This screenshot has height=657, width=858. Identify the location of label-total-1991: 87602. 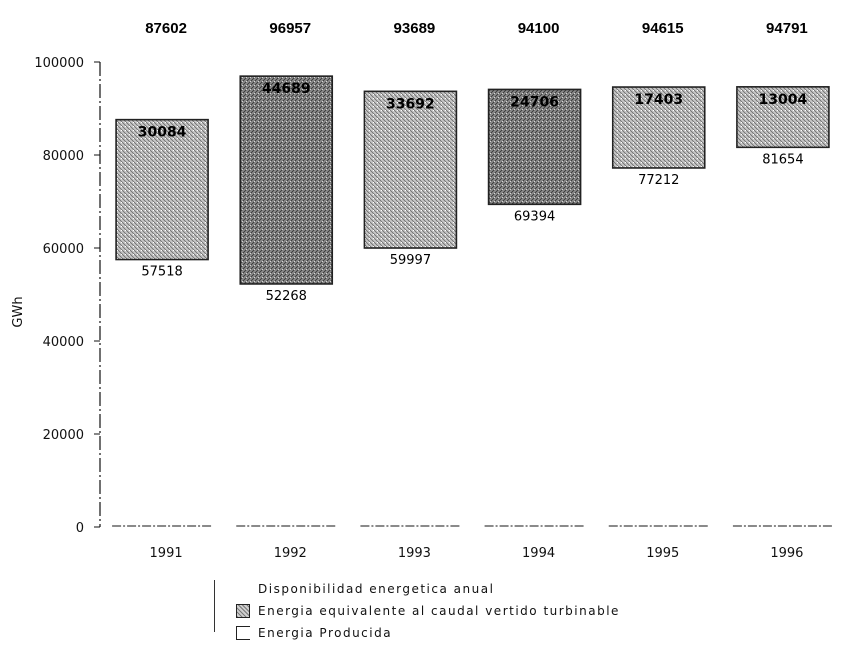
(166, 28).